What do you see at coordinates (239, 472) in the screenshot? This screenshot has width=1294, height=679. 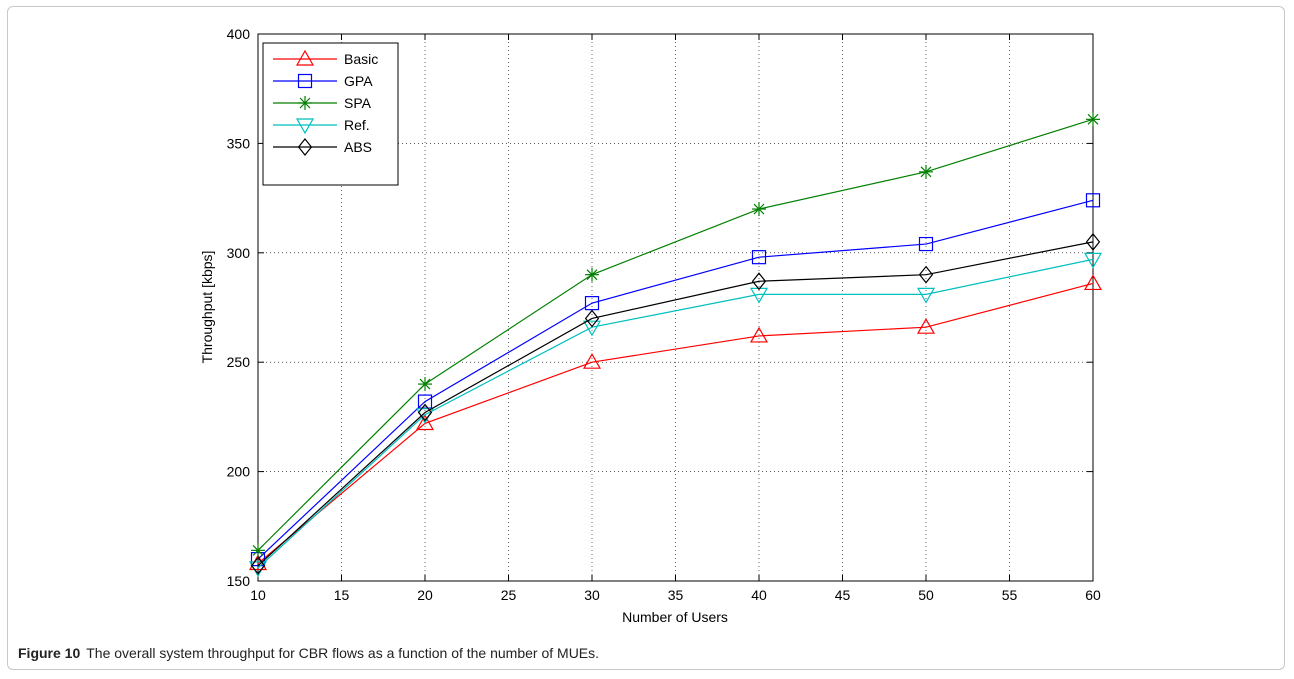 I see `y-tick-label: 200` at bounding box center [239, 472].